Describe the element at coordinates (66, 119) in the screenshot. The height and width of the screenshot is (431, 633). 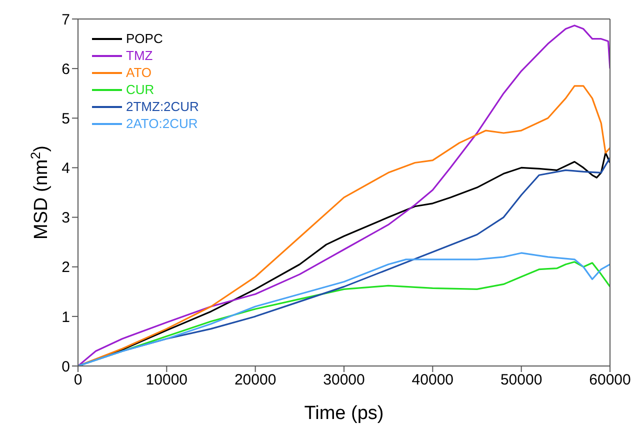
I see `y-tick-label: 5` at that location.